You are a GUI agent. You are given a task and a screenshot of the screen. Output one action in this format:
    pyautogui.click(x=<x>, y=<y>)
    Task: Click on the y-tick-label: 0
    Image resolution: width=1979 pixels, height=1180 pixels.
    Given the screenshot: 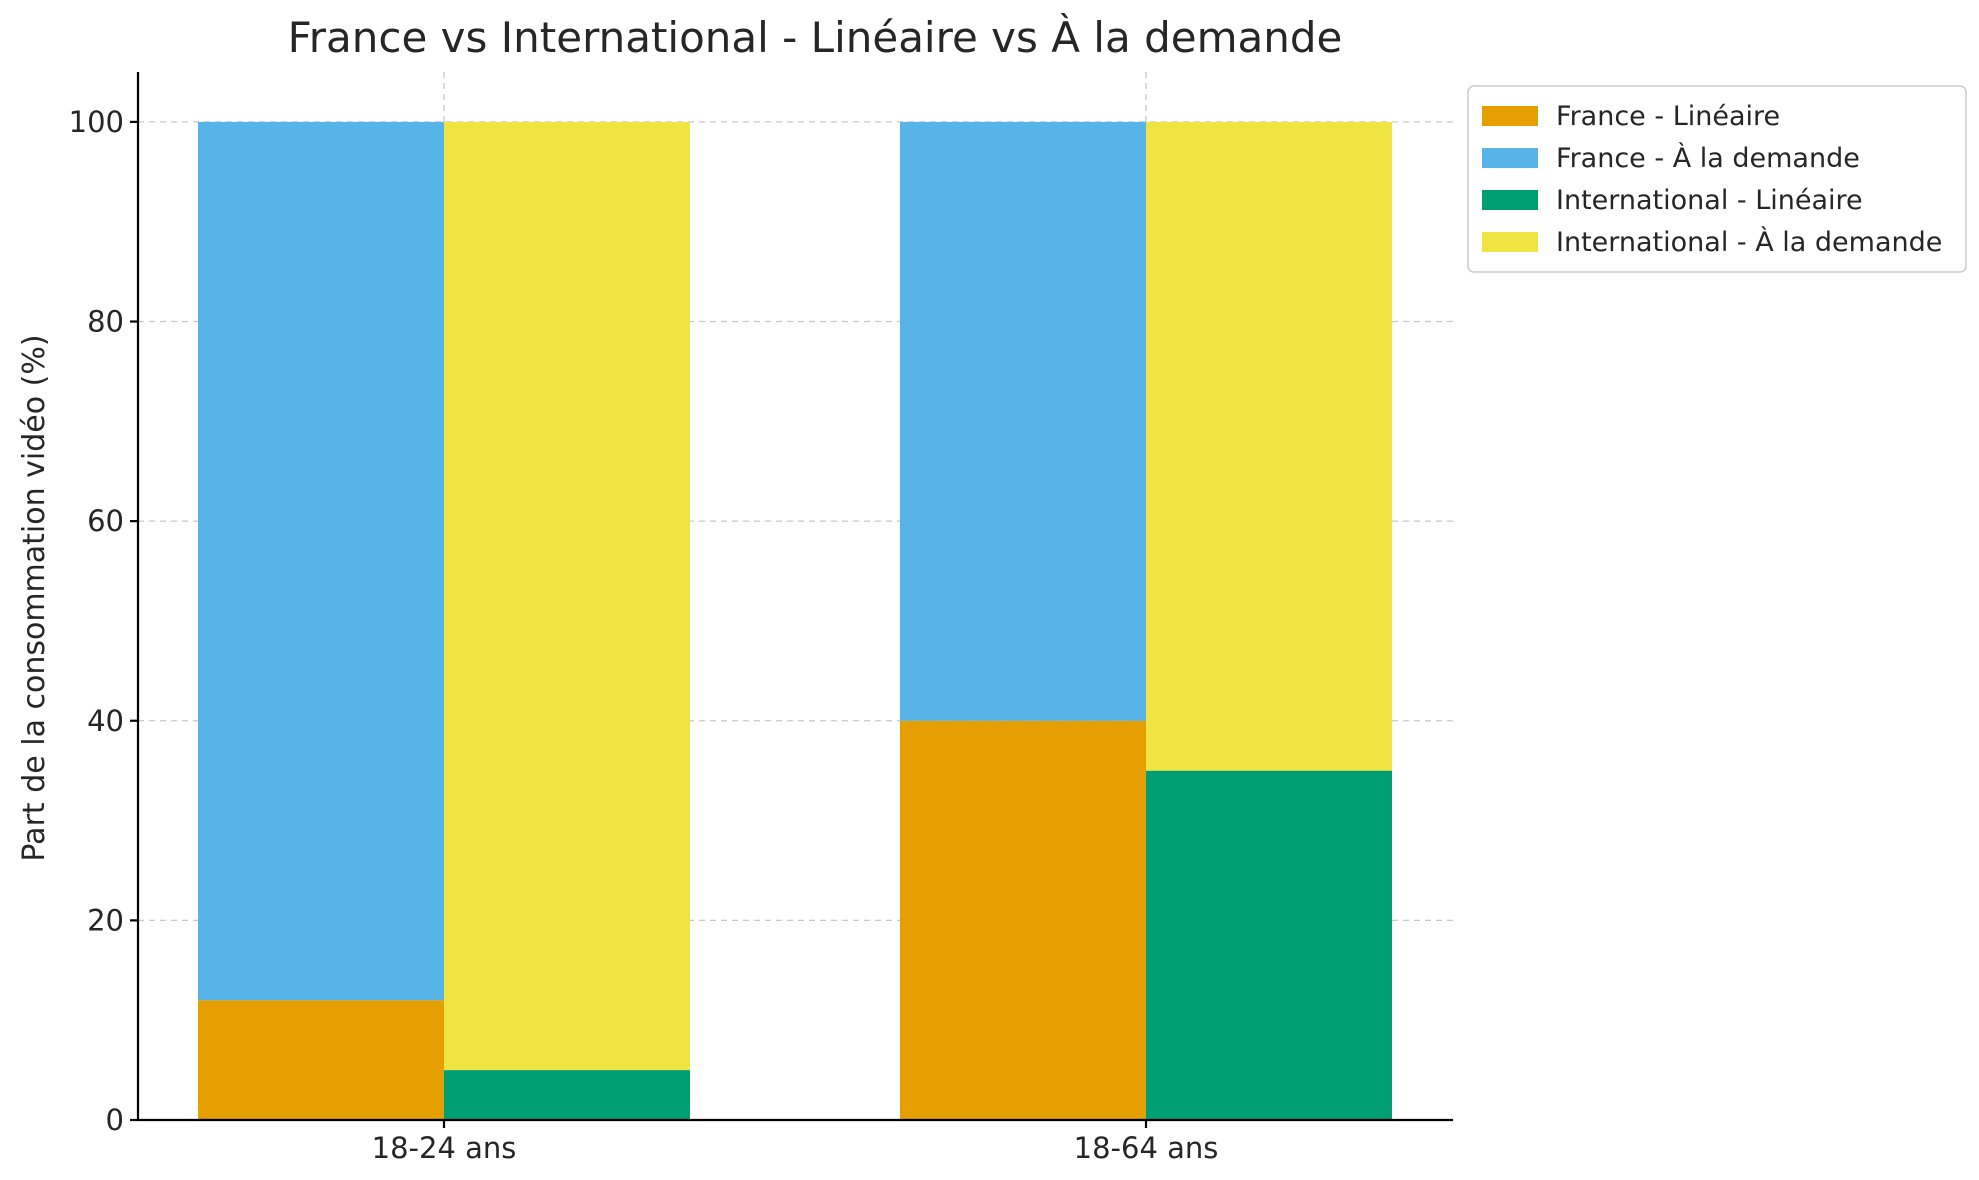 What is the action you would take?
    pyautogui.click(x=115, y=1120)
    